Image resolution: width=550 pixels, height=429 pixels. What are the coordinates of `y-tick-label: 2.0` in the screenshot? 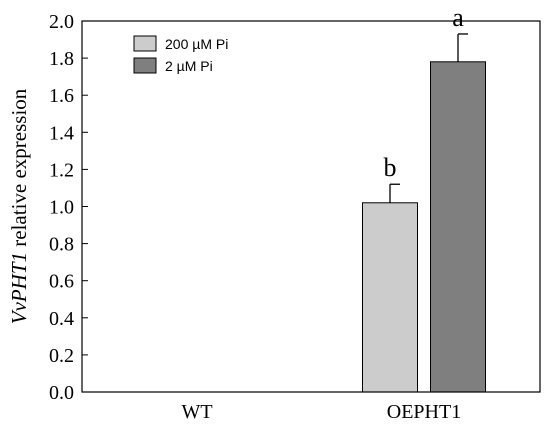 It's located at (61, 22).